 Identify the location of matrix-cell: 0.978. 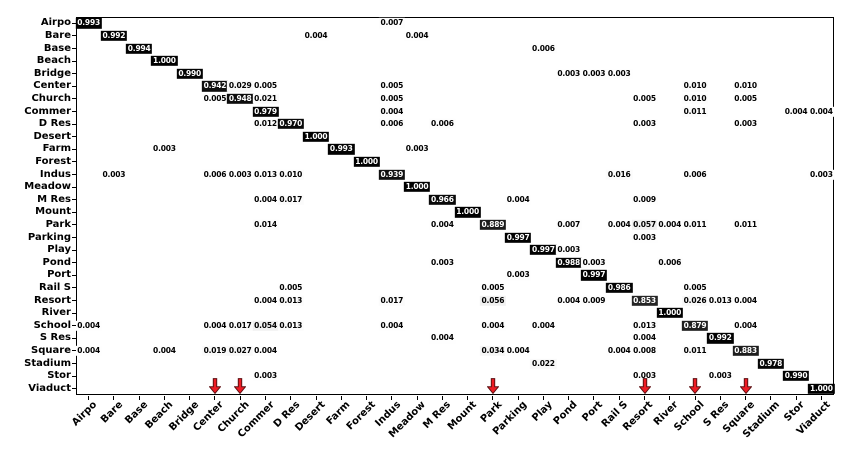
(770, 363).